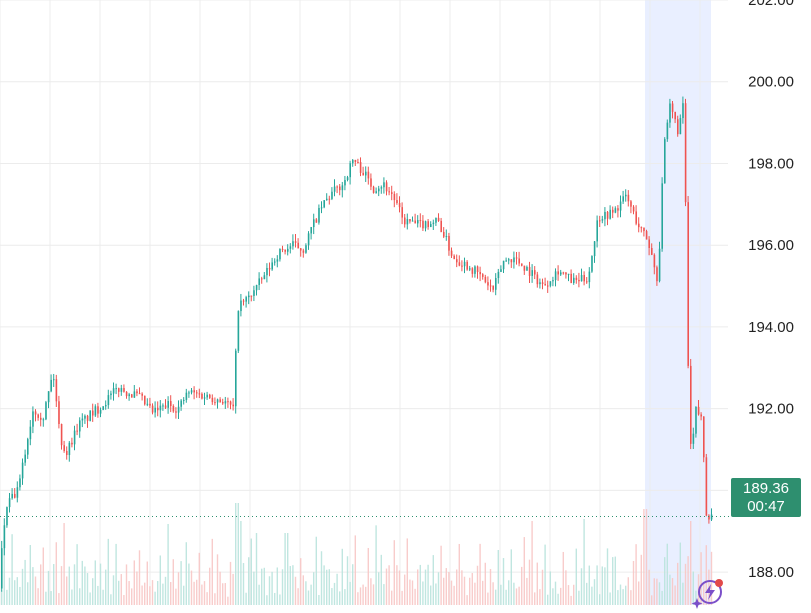 Image resolution: width=811 pixels, height=613 pixels. Describe the element at coordinates (766, 488) in the screenshot. I see `last-price-value: 189.36` at that location.